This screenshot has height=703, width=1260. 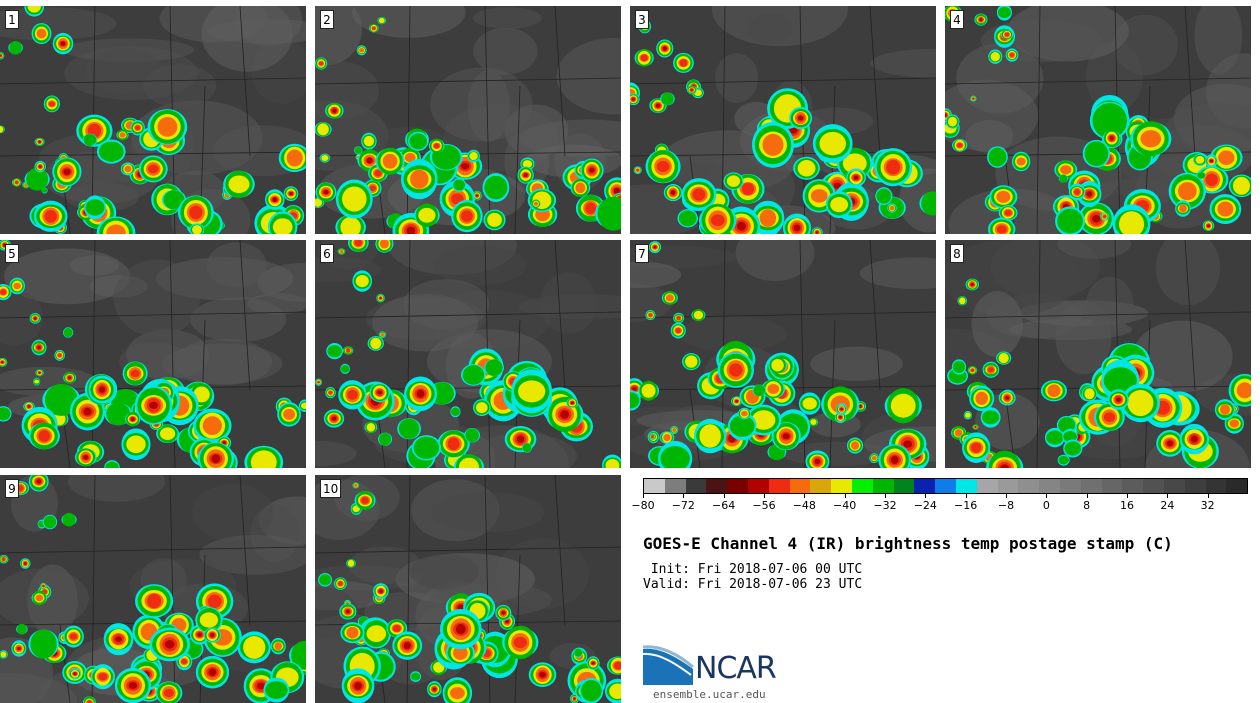 What do you see at coordinates (736, 668) in the screenshot?
I see `ncar-logo-text: NCAR` at bounding box center [736, 668].